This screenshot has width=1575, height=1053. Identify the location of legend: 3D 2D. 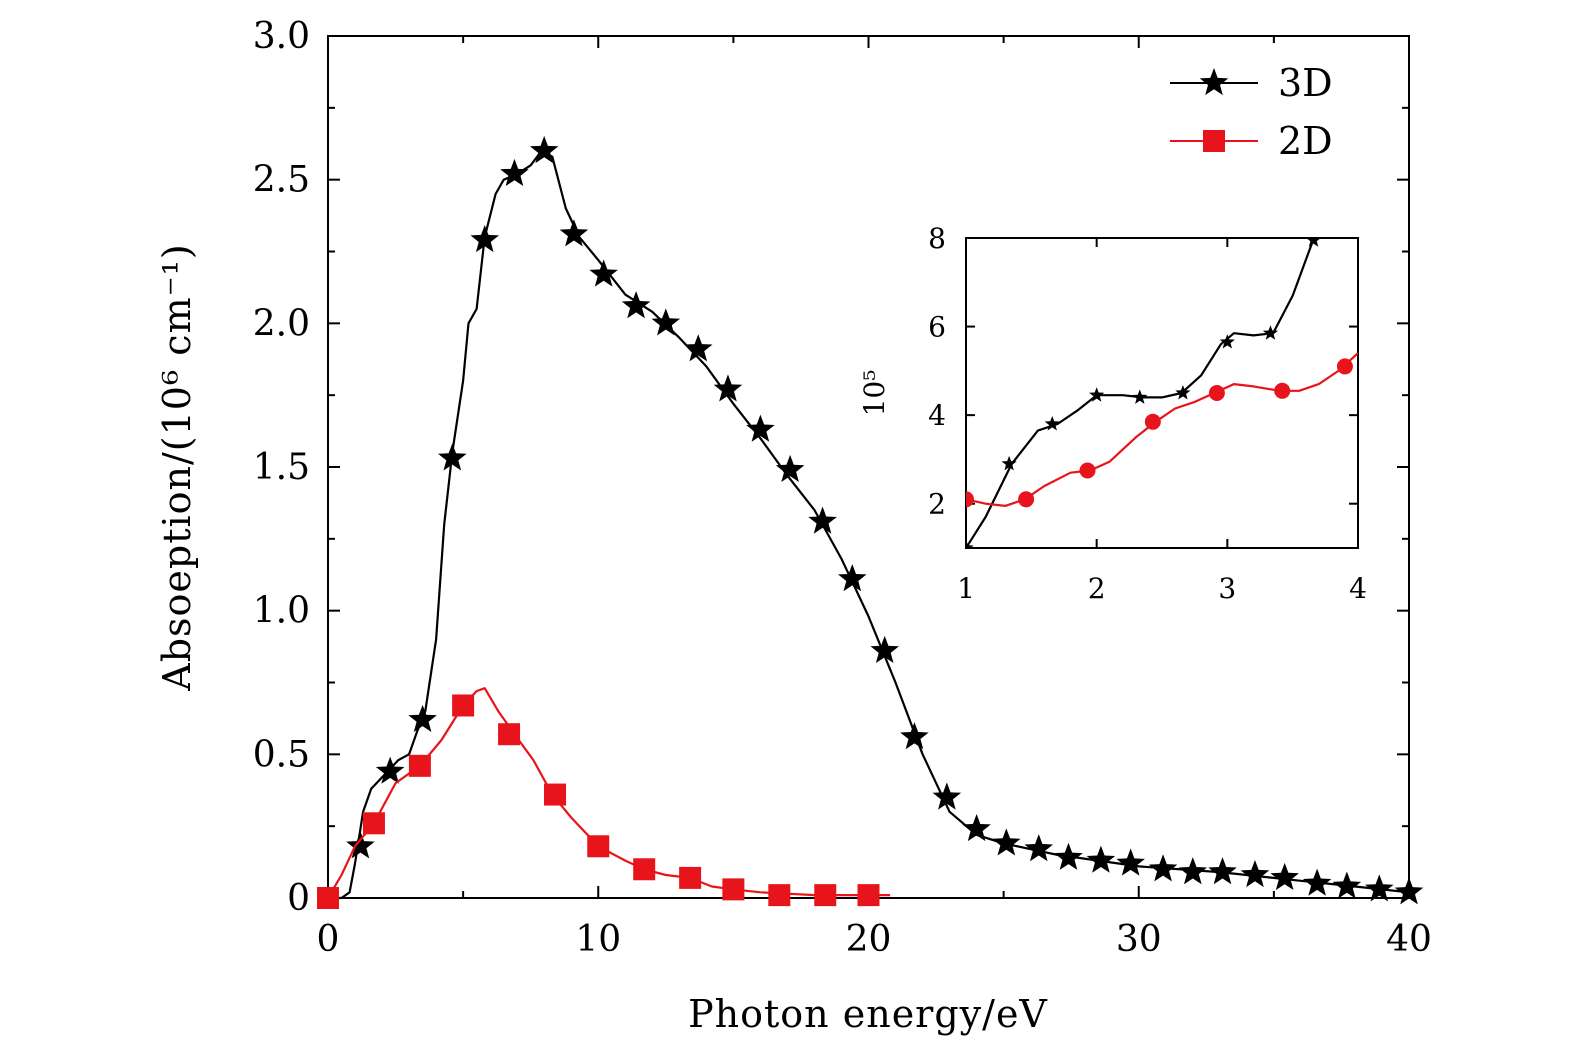
(1251, 112).